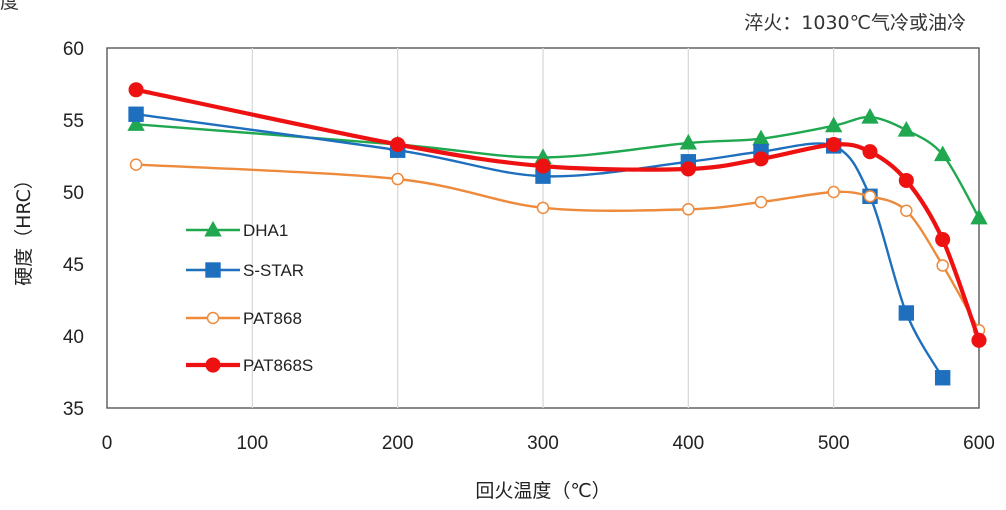  What do you see at coordinates (252, 443) in the screenshot?
I see `x-tick-label: 100` at bounding box center [252, 443].